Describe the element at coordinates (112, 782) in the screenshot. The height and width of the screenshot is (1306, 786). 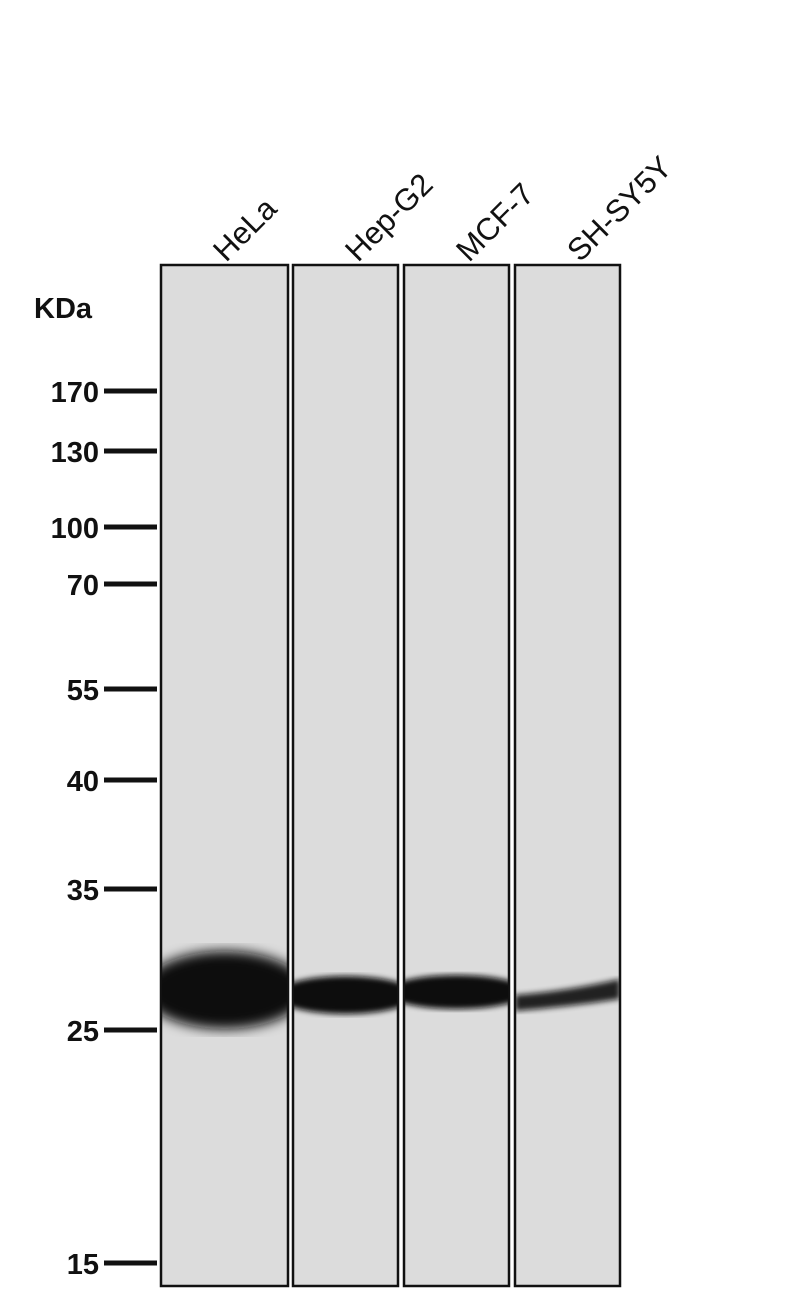
I see `marker-40: 40` at that location.